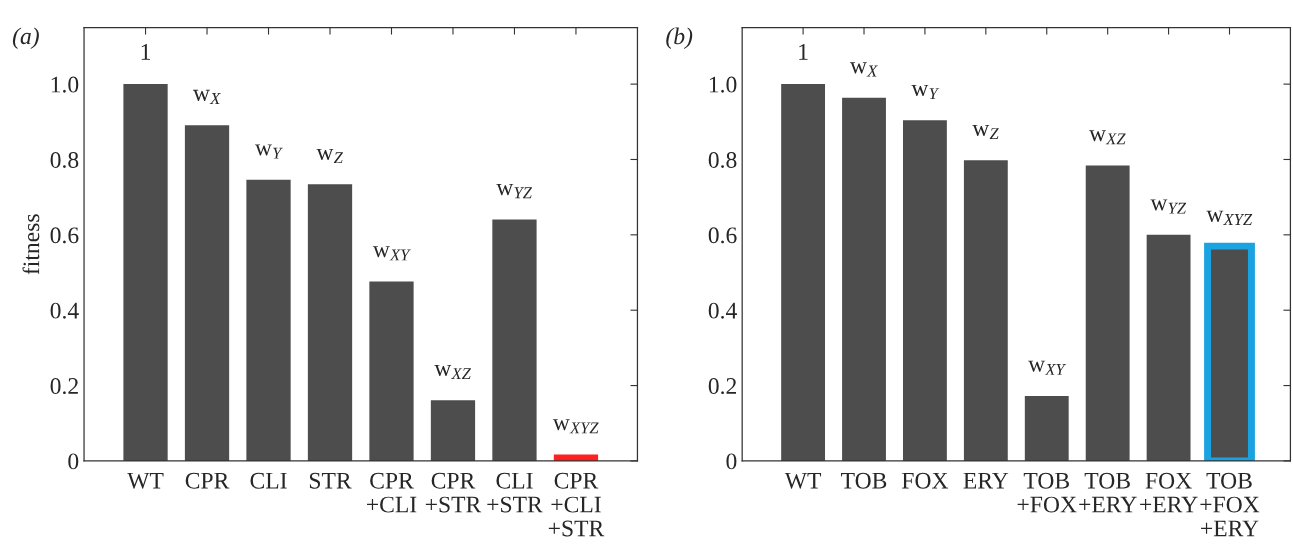  I want to click on chart-title: (b), so click(679, 38).